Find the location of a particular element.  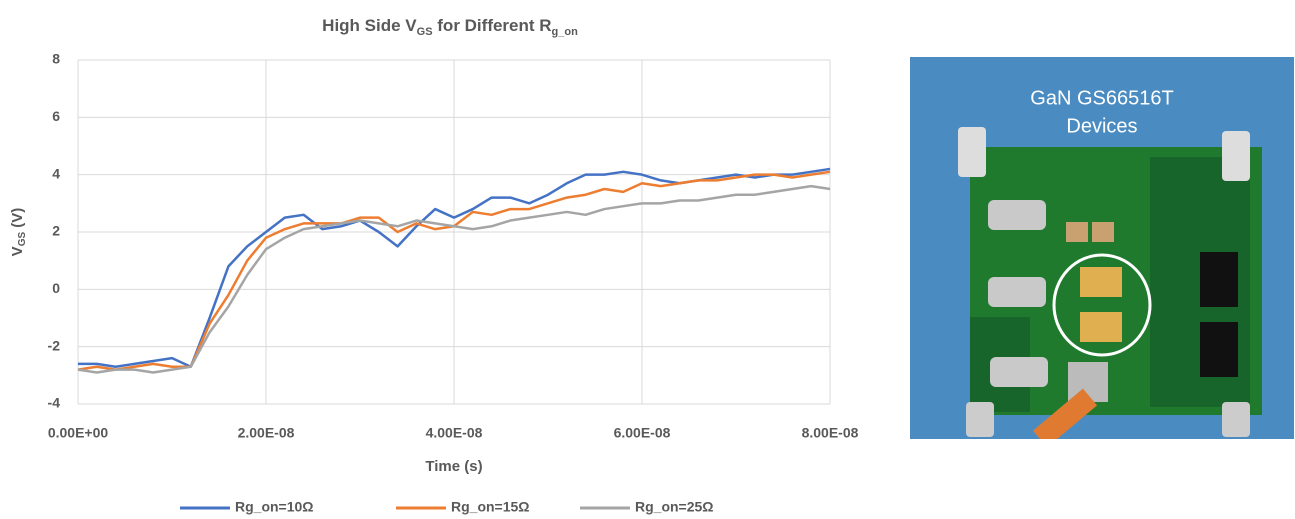

y-label-sub: GS is located at coordinates (22, 239).